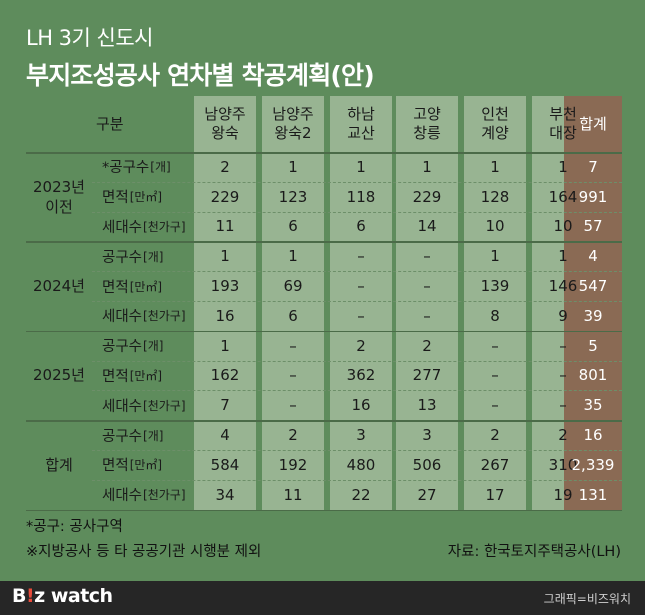 The height and width of the screenshot is (615, 645). What do you see at coordinates (59, 286) in the screenshot?
I see `year-label-line: 2024년` at bounding box center [59, 286].